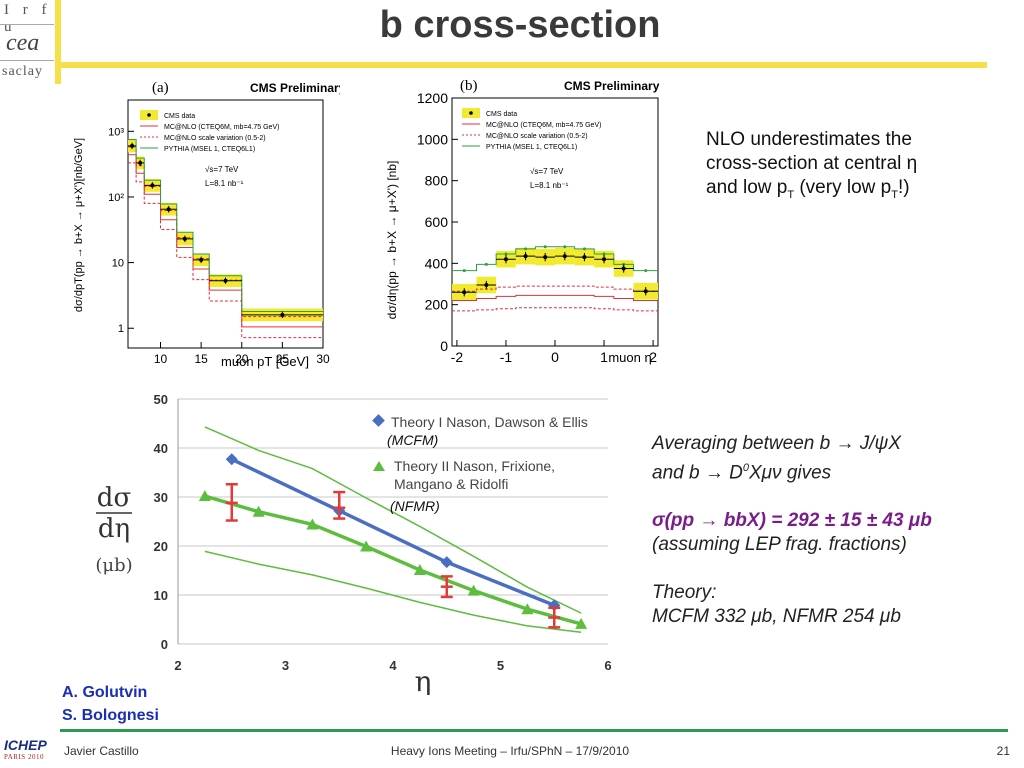 The height and width of the screenshot is (768, 1024). Describe the element at coordinates (113, 565) in the screenshot. I see `chart-c-yunit: (μb)` at that location.